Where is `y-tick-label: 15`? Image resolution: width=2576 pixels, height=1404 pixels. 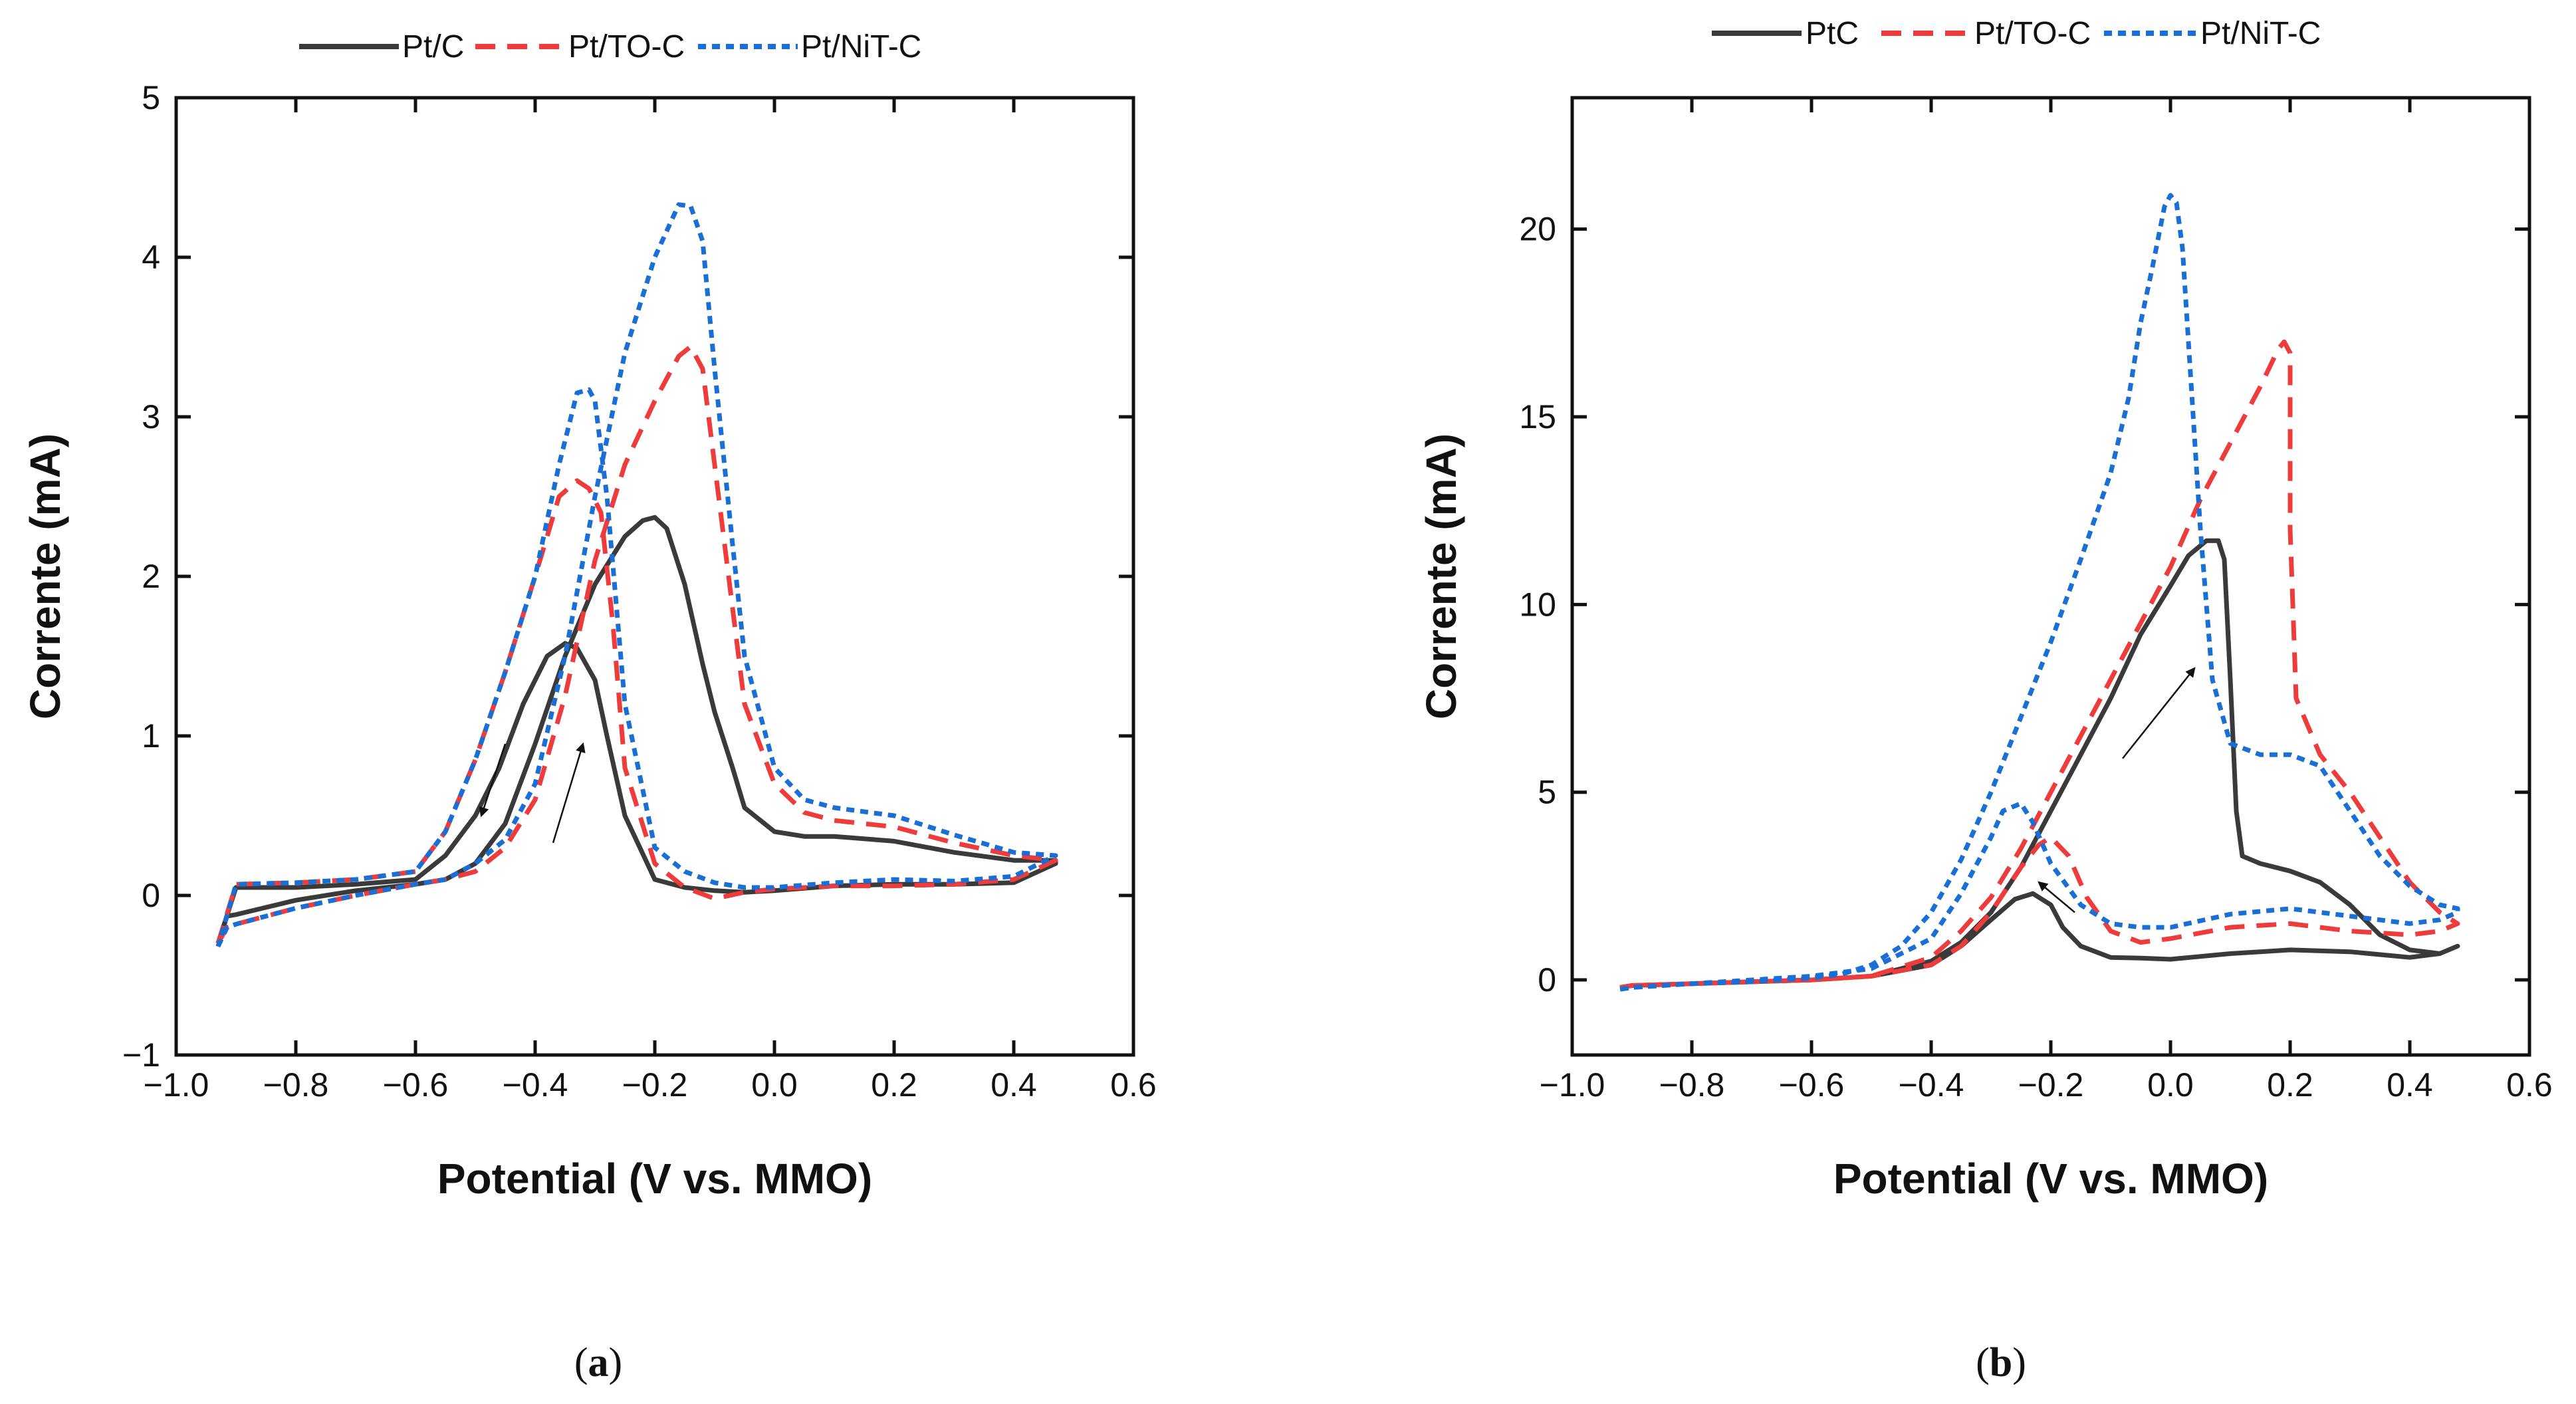
y-tick-label: 15 is located at coordinates (1537, 416).